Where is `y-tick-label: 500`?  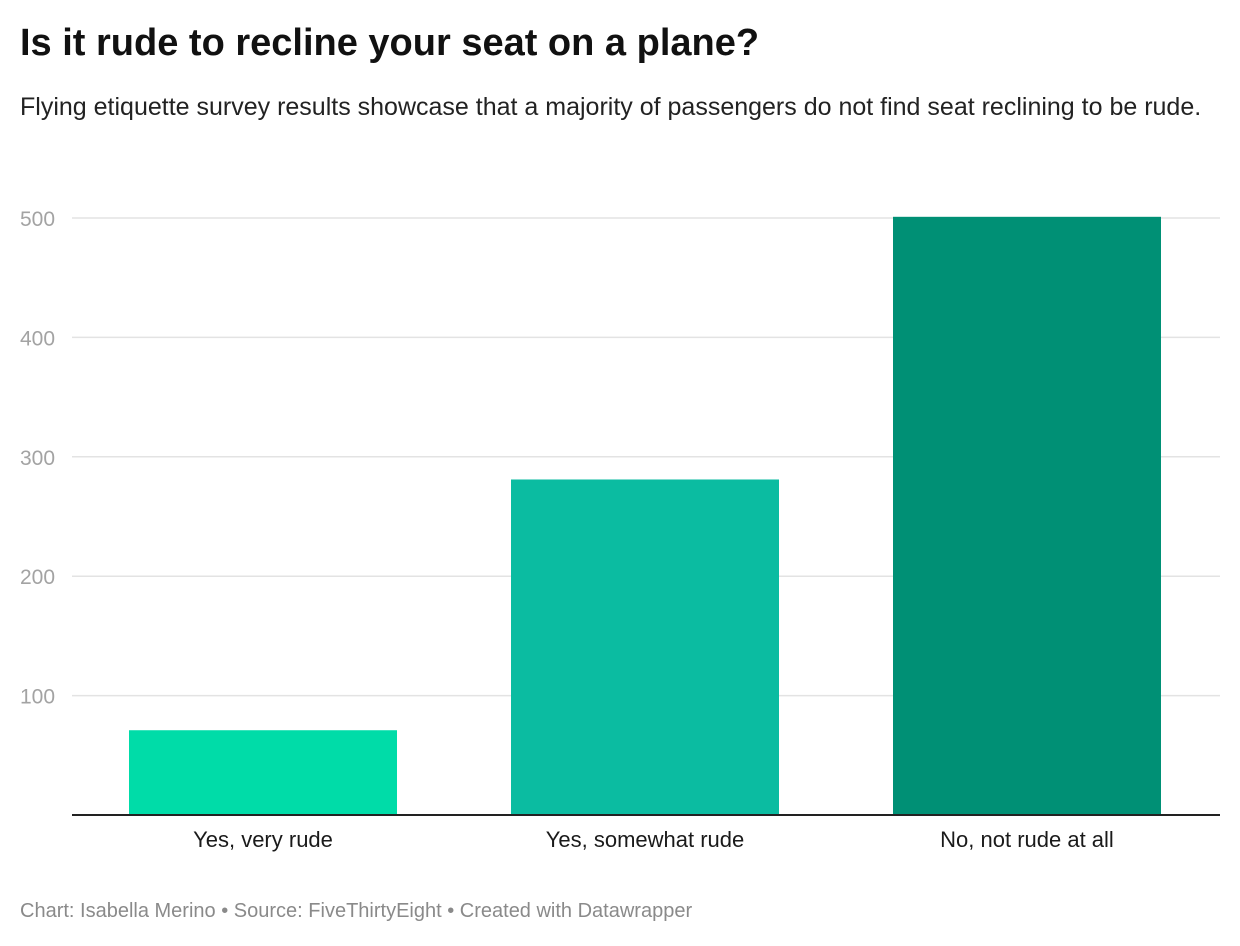
y-tick-label: 500 is located at coordinates (37, 219).